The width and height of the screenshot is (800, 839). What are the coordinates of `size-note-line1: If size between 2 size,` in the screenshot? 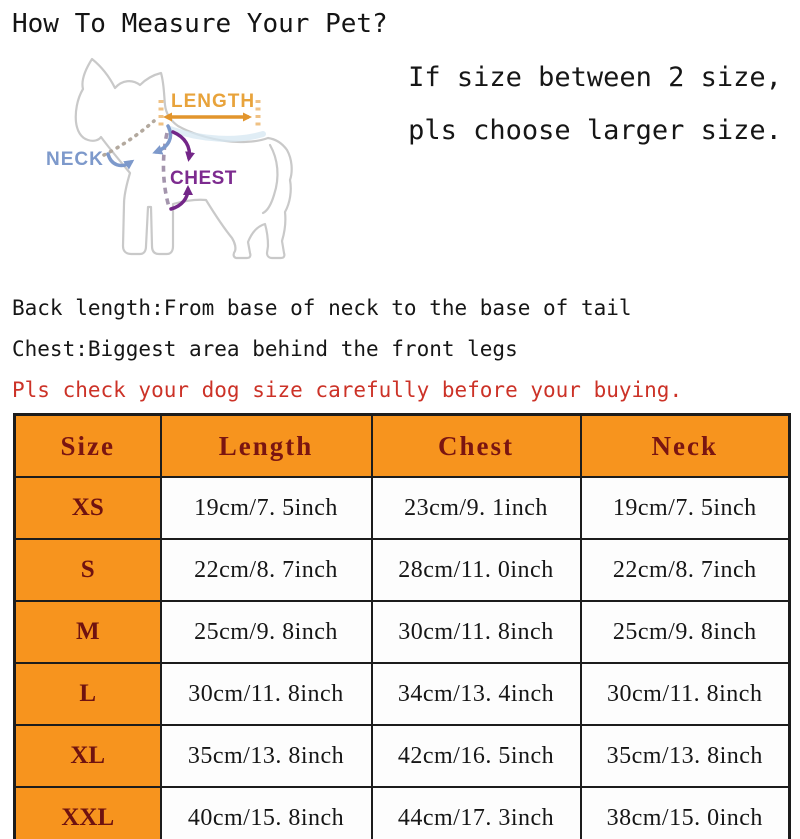 It's located at (595, 77).